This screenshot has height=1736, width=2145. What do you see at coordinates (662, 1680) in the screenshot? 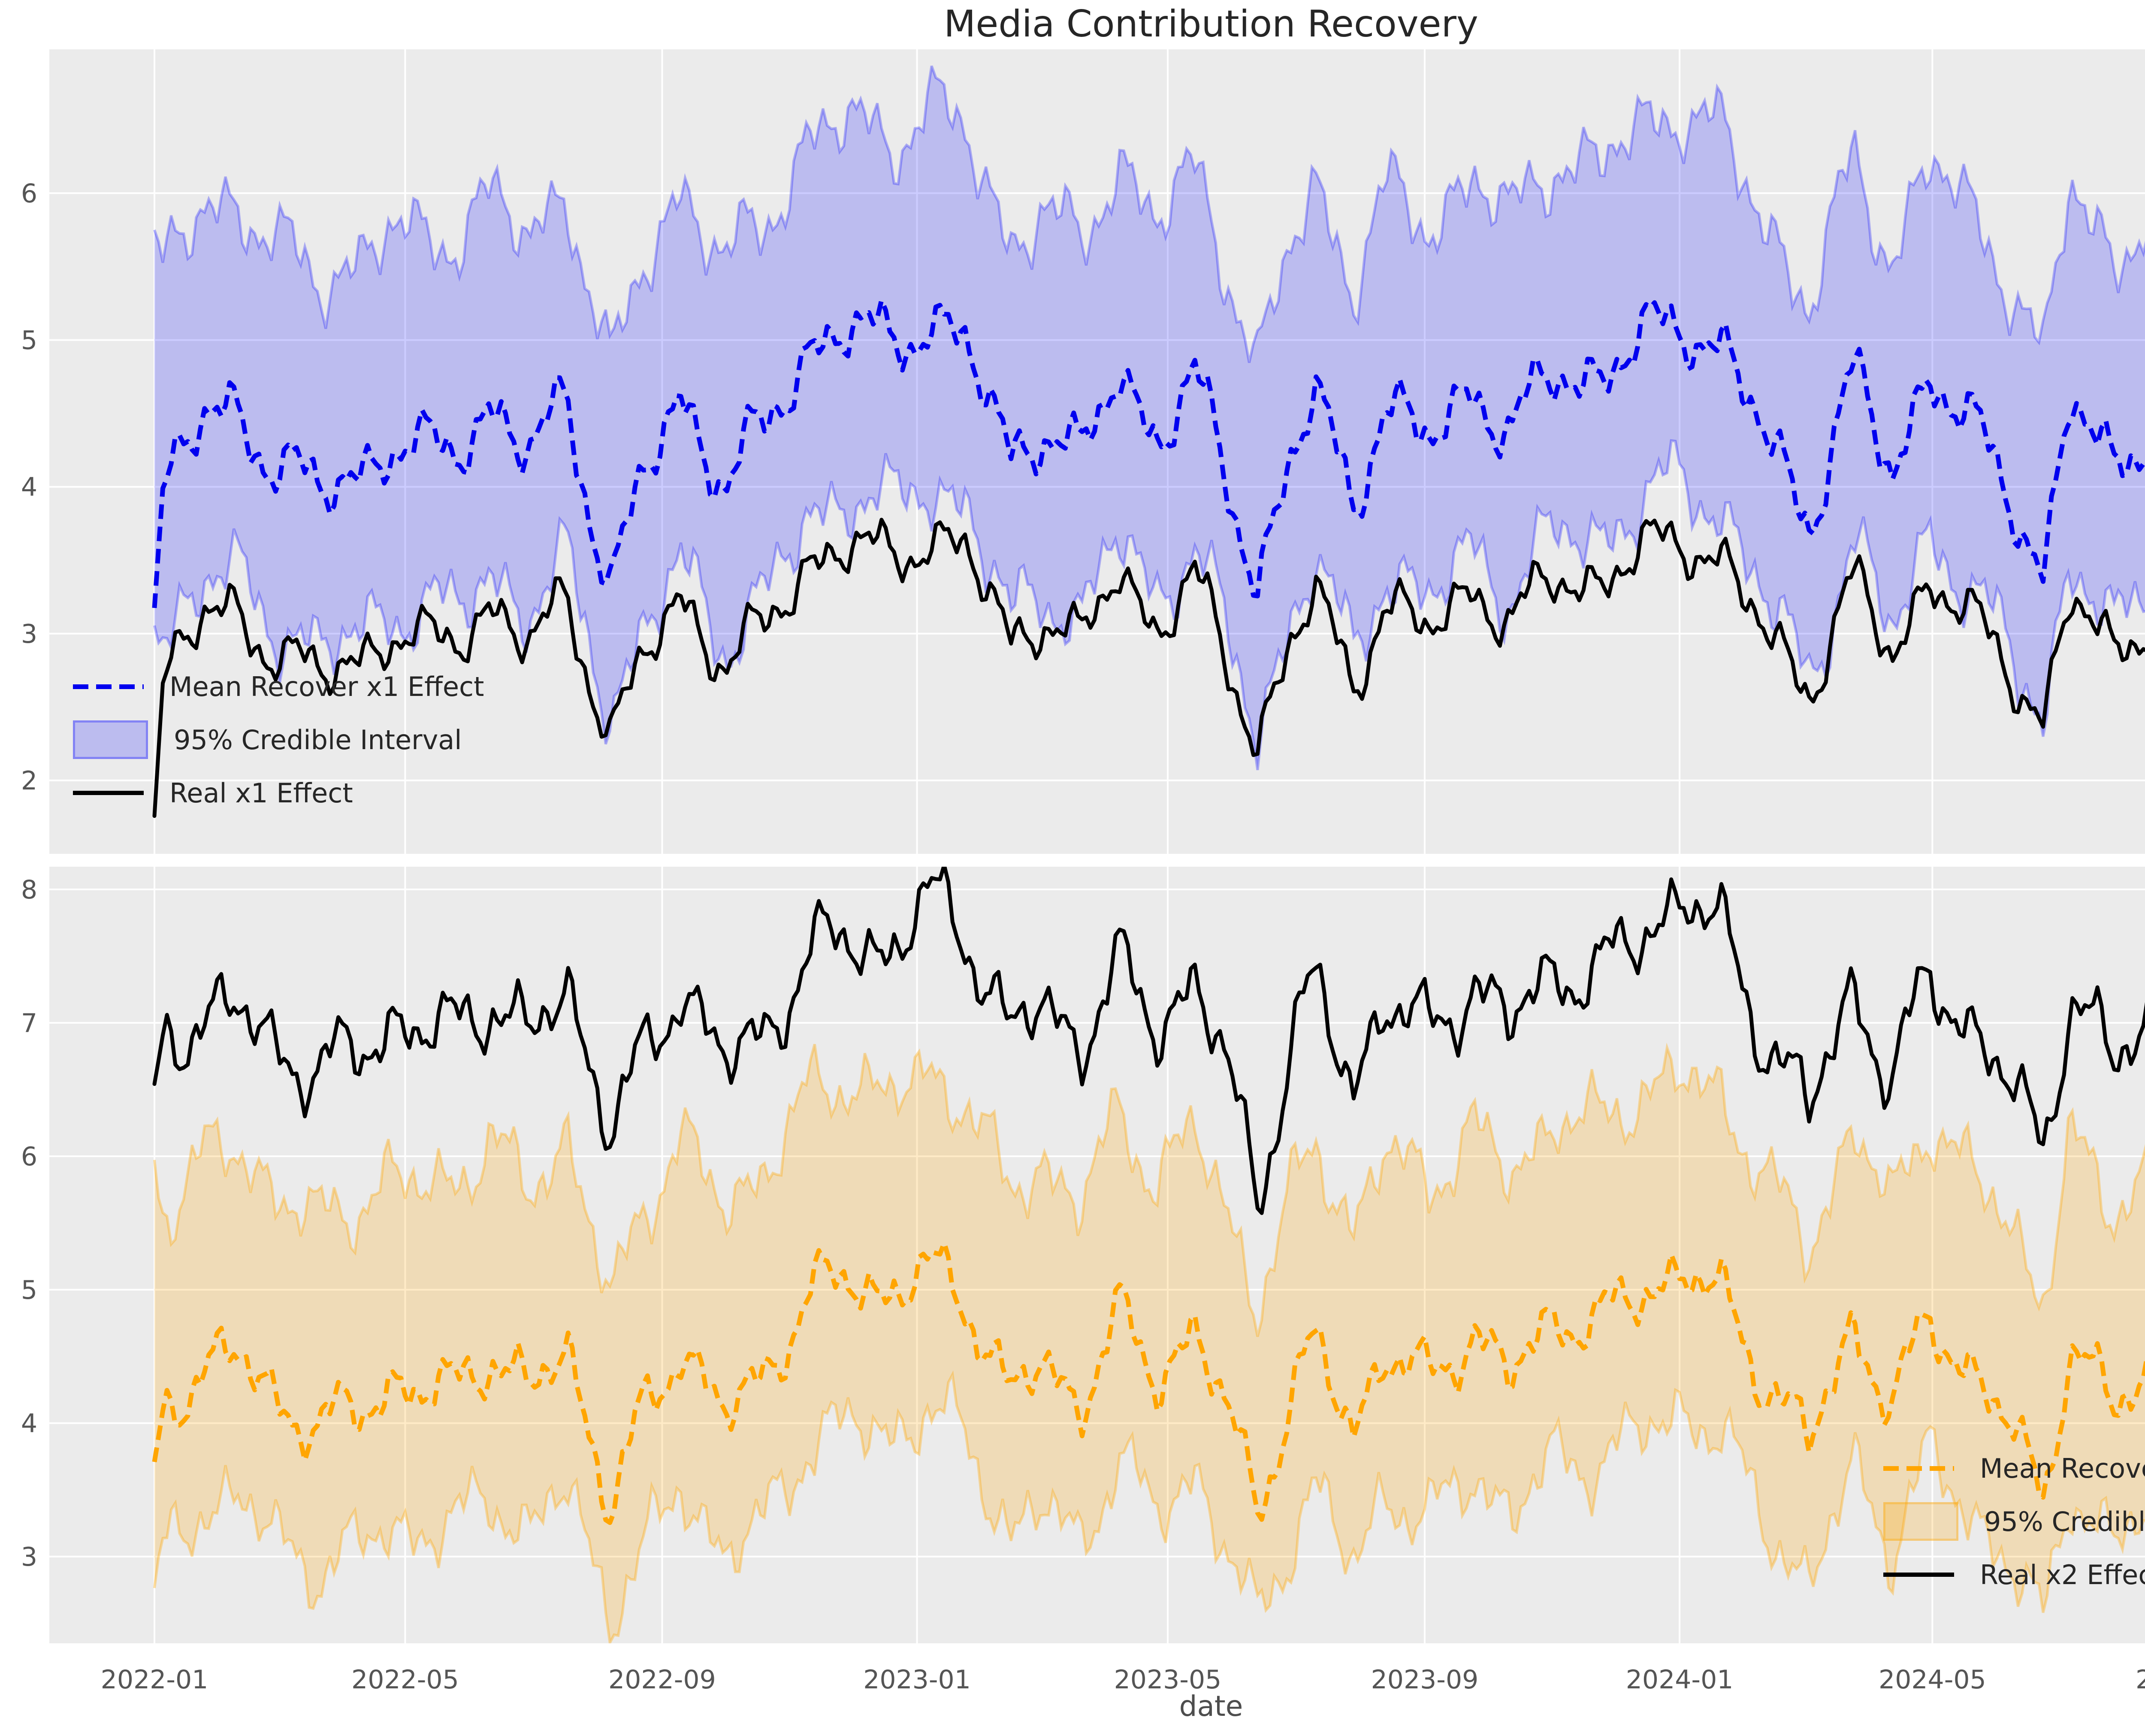
I see `x-tick-label: 2022-09` at bounding box center [662, 1680].